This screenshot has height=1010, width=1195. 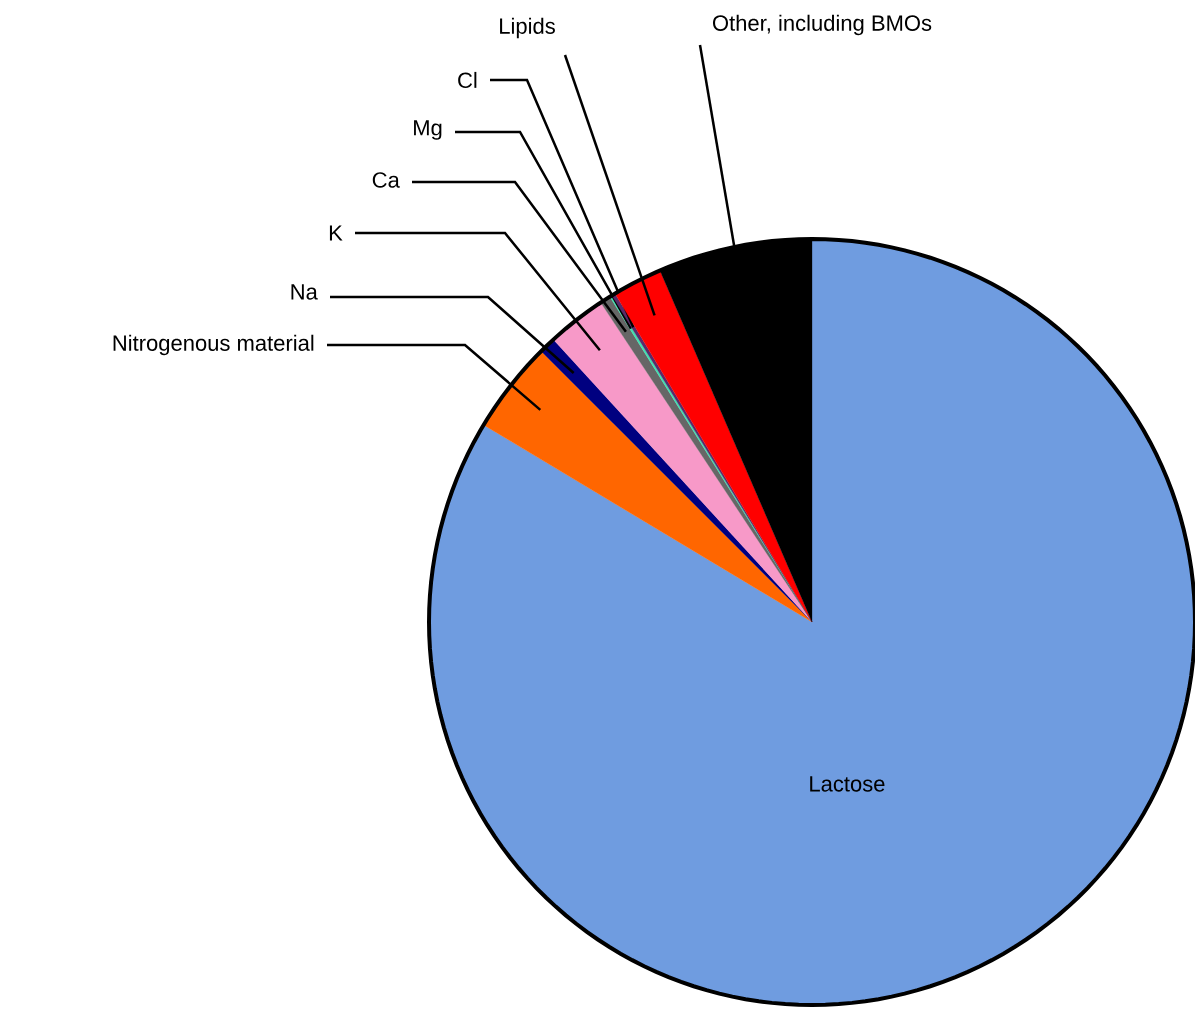 What do you see at coordinates (304, 292) in the screenshot?
I see `slice-label: Na` at bounding box center [304, 292].